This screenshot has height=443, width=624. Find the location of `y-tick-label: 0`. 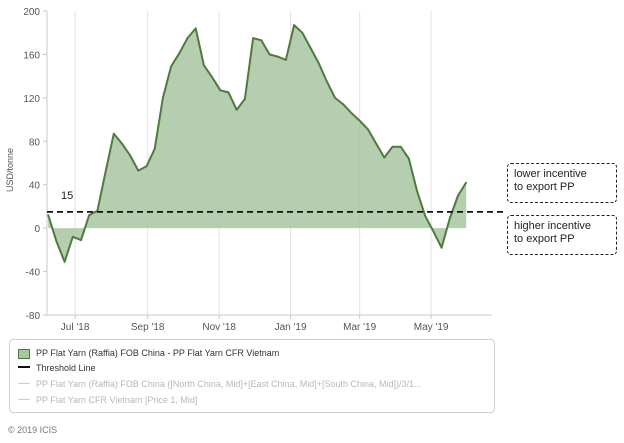

y-tick-label: 0 is located at coordinates (37, 229).